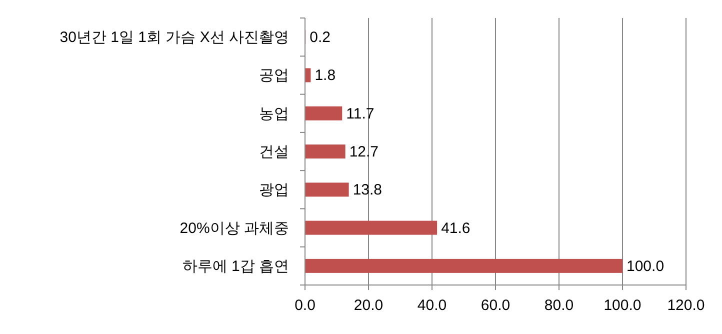  Describe the element at coordinates (235, 266) in the screenshot. I see `y-tick-label: 하루에 1갑 흡연` at that location.